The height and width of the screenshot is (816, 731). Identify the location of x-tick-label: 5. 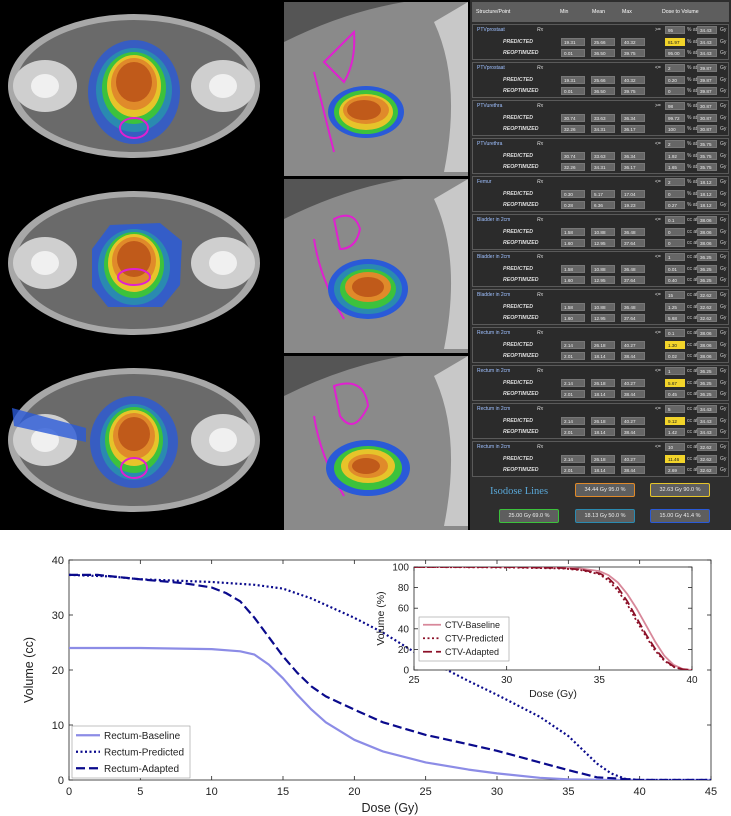
(140, 792).